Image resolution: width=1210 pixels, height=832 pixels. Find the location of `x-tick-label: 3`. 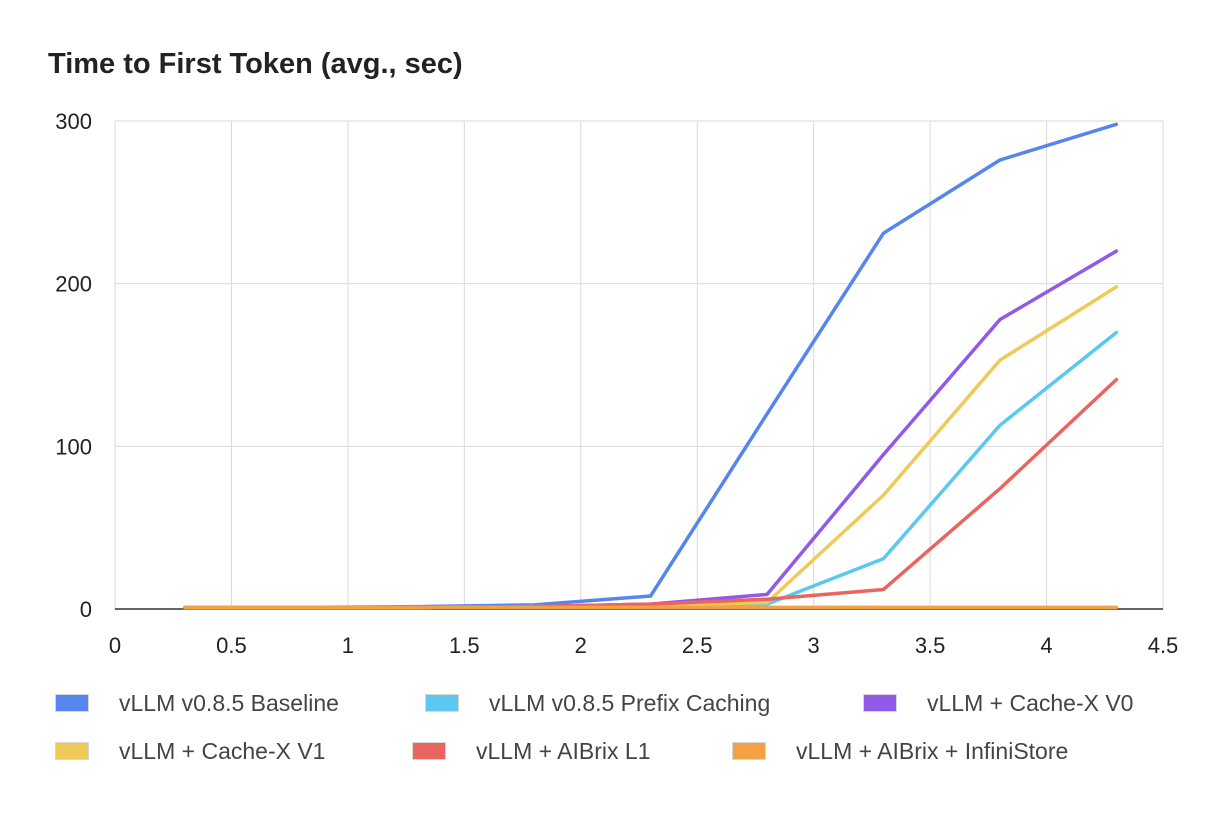

x-tick-label: 3 is located at coordinates (814, 645).